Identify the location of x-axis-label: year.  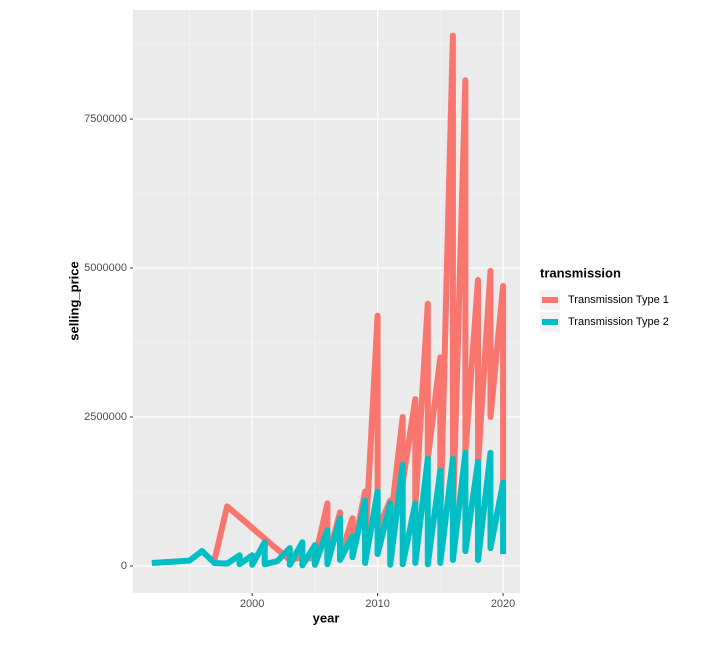
(326, 617).